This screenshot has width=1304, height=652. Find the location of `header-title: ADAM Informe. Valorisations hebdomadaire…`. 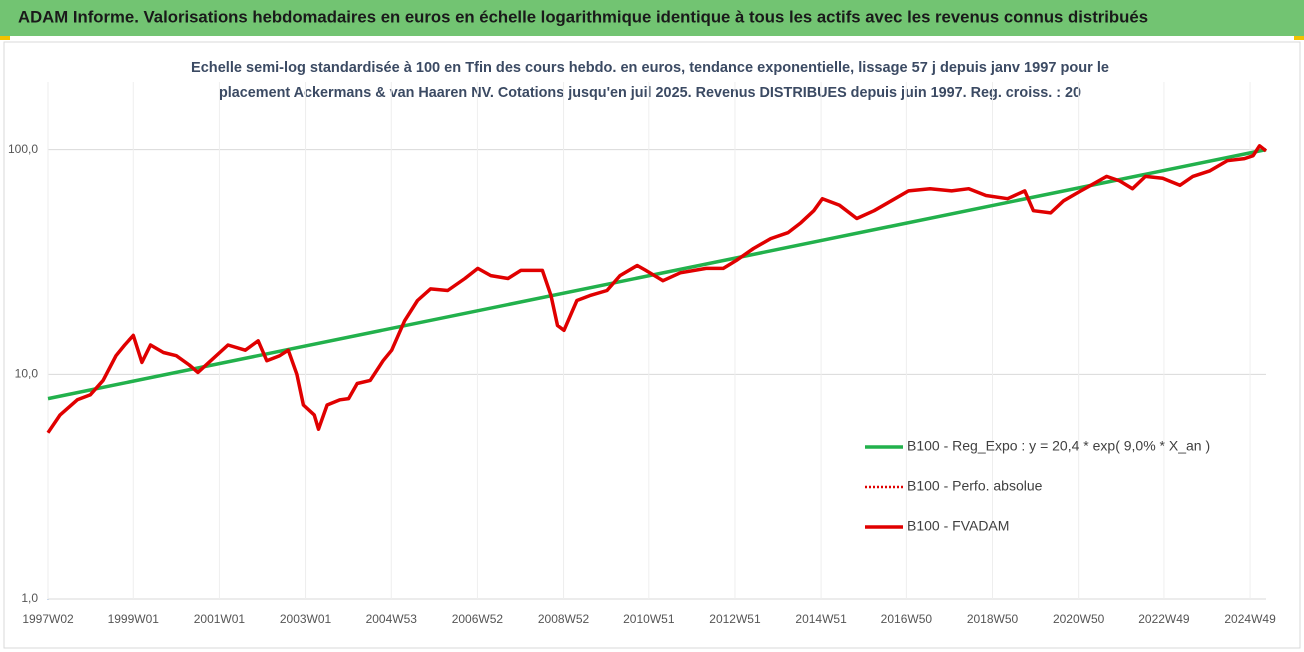

header-title: ADAM Informe. Valorisations hebdomadaire… is located at coordinates (583, 16).